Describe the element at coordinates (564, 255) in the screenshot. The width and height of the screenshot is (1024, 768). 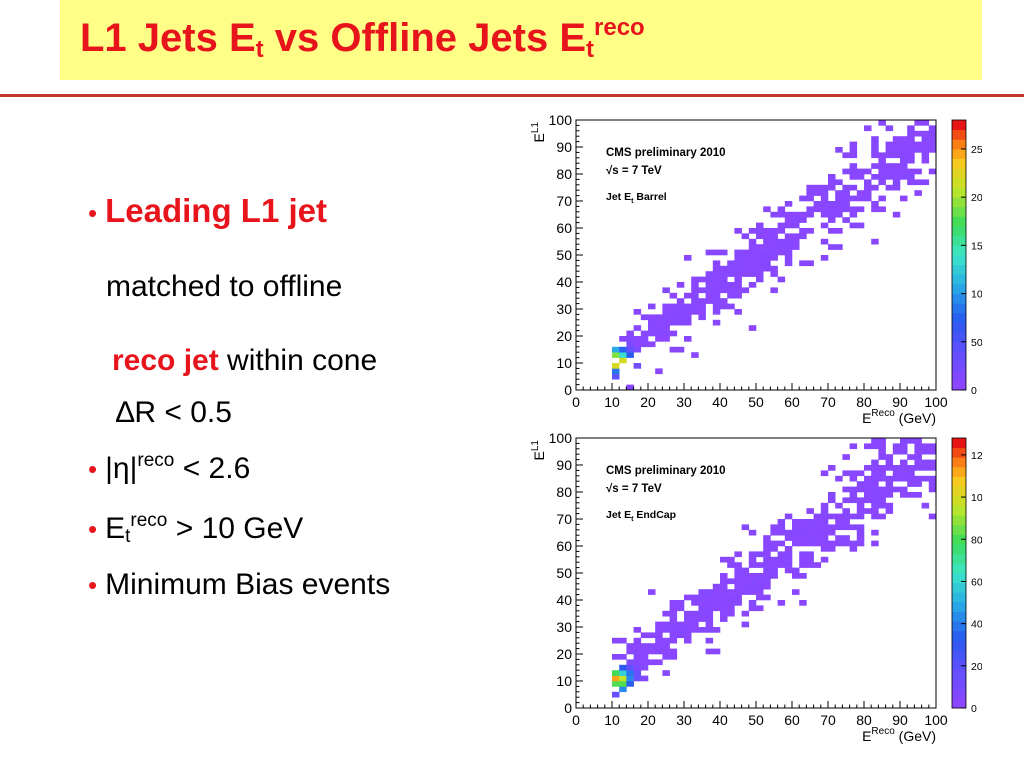
I see `y-tick-label: 50` at that location.